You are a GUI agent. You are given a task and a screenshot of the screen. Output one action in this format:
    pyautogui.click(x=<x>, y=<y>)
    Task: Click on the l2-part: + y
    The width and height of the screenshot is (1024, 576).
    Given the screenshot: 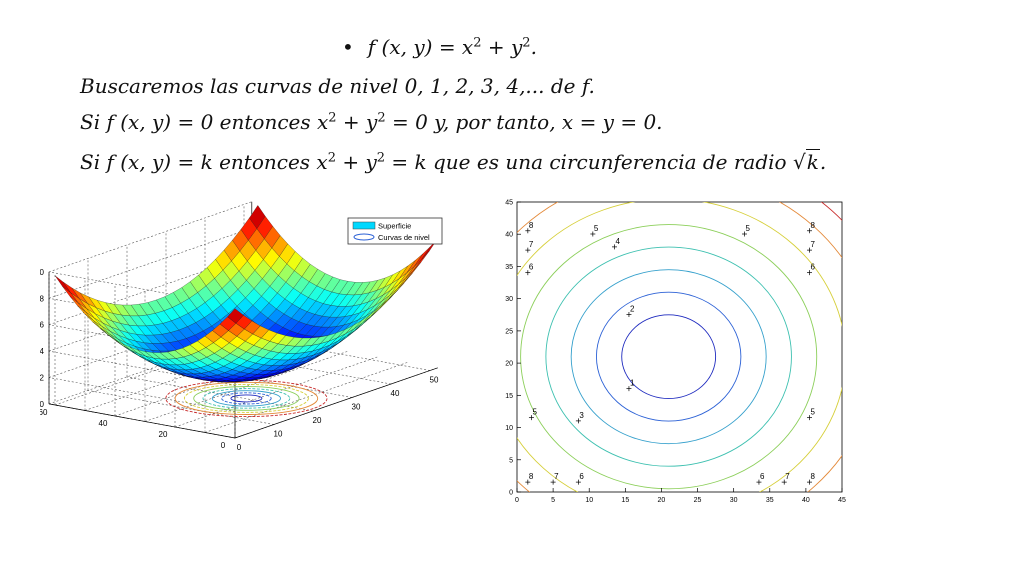 What is the action you would take?
    pyautogui.click(x=357, y=122)
    